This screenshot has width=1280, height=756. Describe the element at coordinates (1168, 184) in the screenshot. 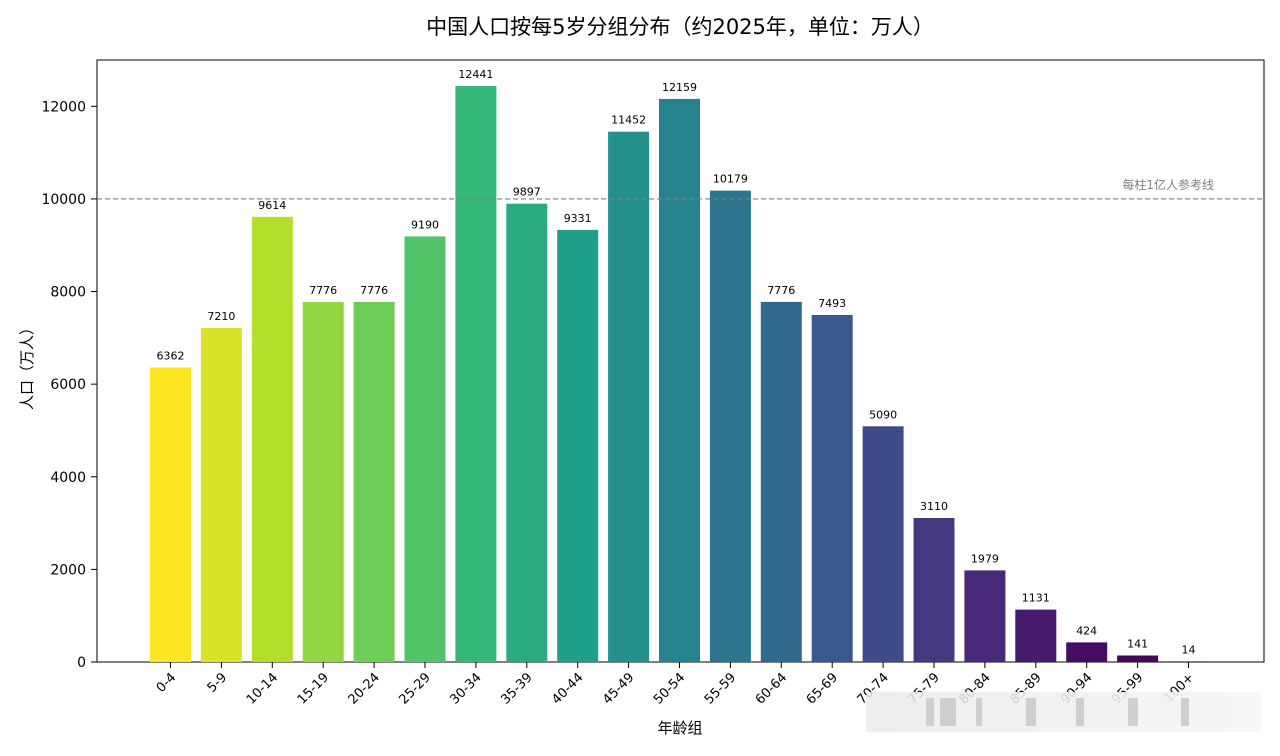

I see `reference-line-label: 每柱1亿人参考线` at that location.